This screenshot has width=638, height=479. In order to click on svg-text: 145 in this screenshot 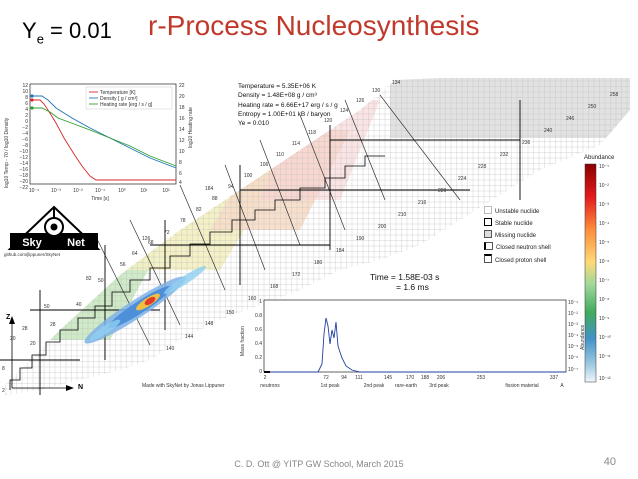, I will do `click(388, 378)`.